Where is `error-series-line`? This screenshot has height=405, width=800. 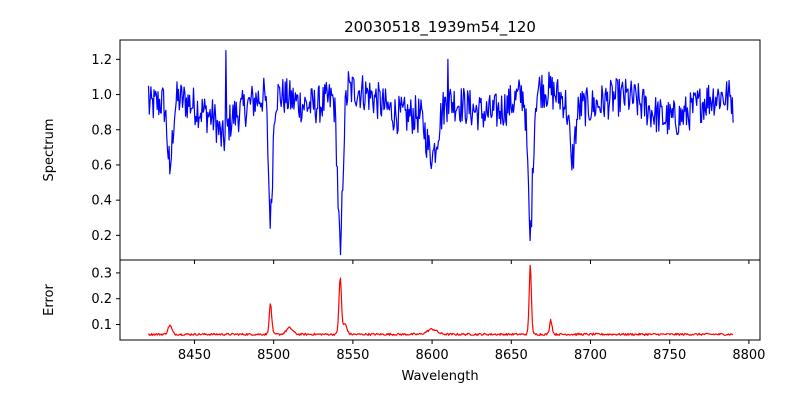
error-series-line is located at coordinates (440, 300).